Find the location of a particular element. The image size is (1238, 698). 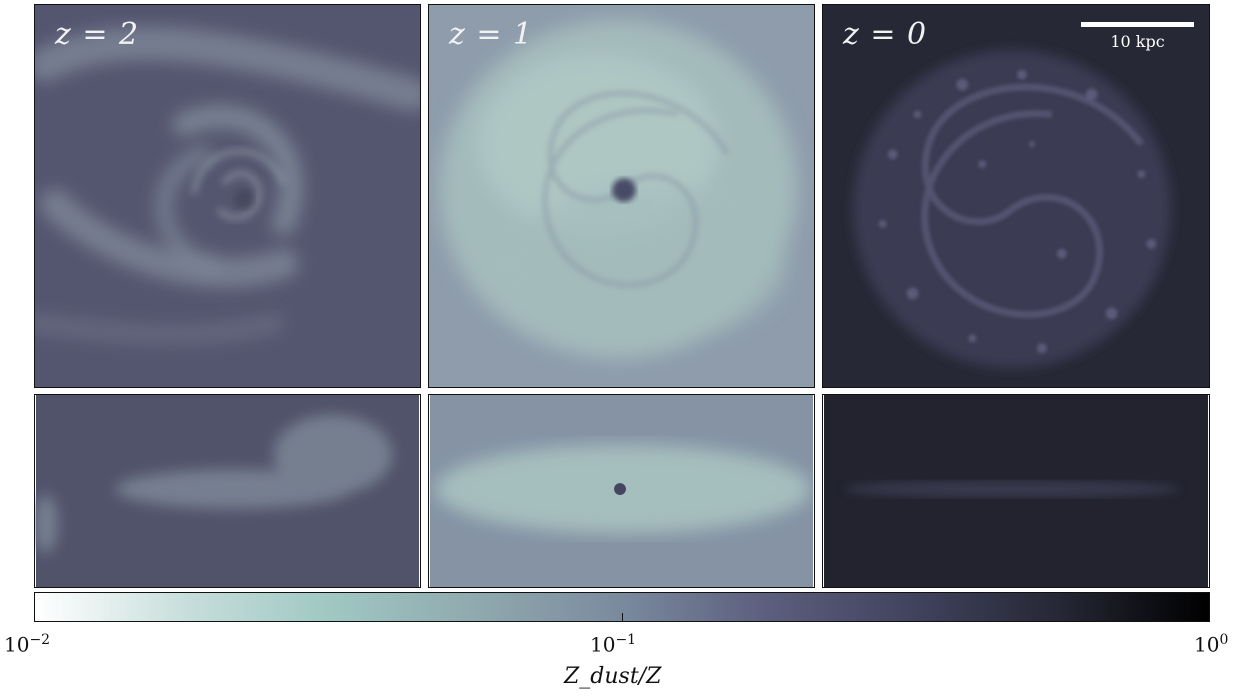

redshift-label-z2: z = 2 is located at coordinates (97, 34).